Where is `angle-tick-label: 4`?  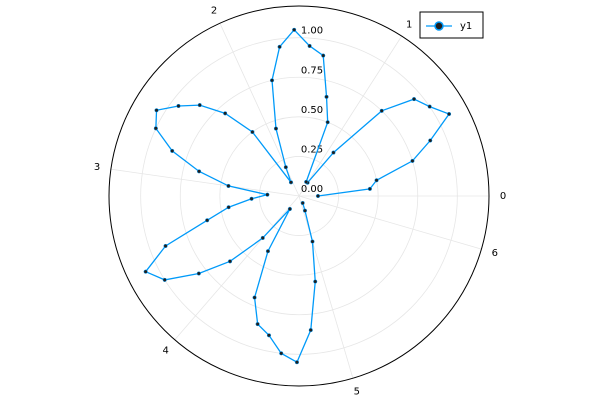
angle-tick-label: 4 is located at coordinates (165, 350).